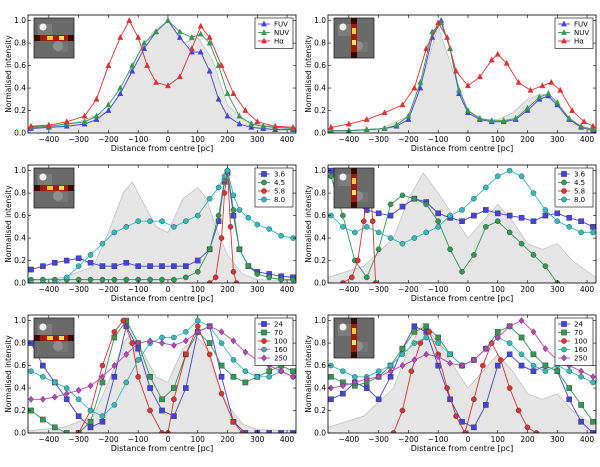 The width and height of the screenshot is (600, 467). I want to click on x-tick-label: −300, so click(378, 139).